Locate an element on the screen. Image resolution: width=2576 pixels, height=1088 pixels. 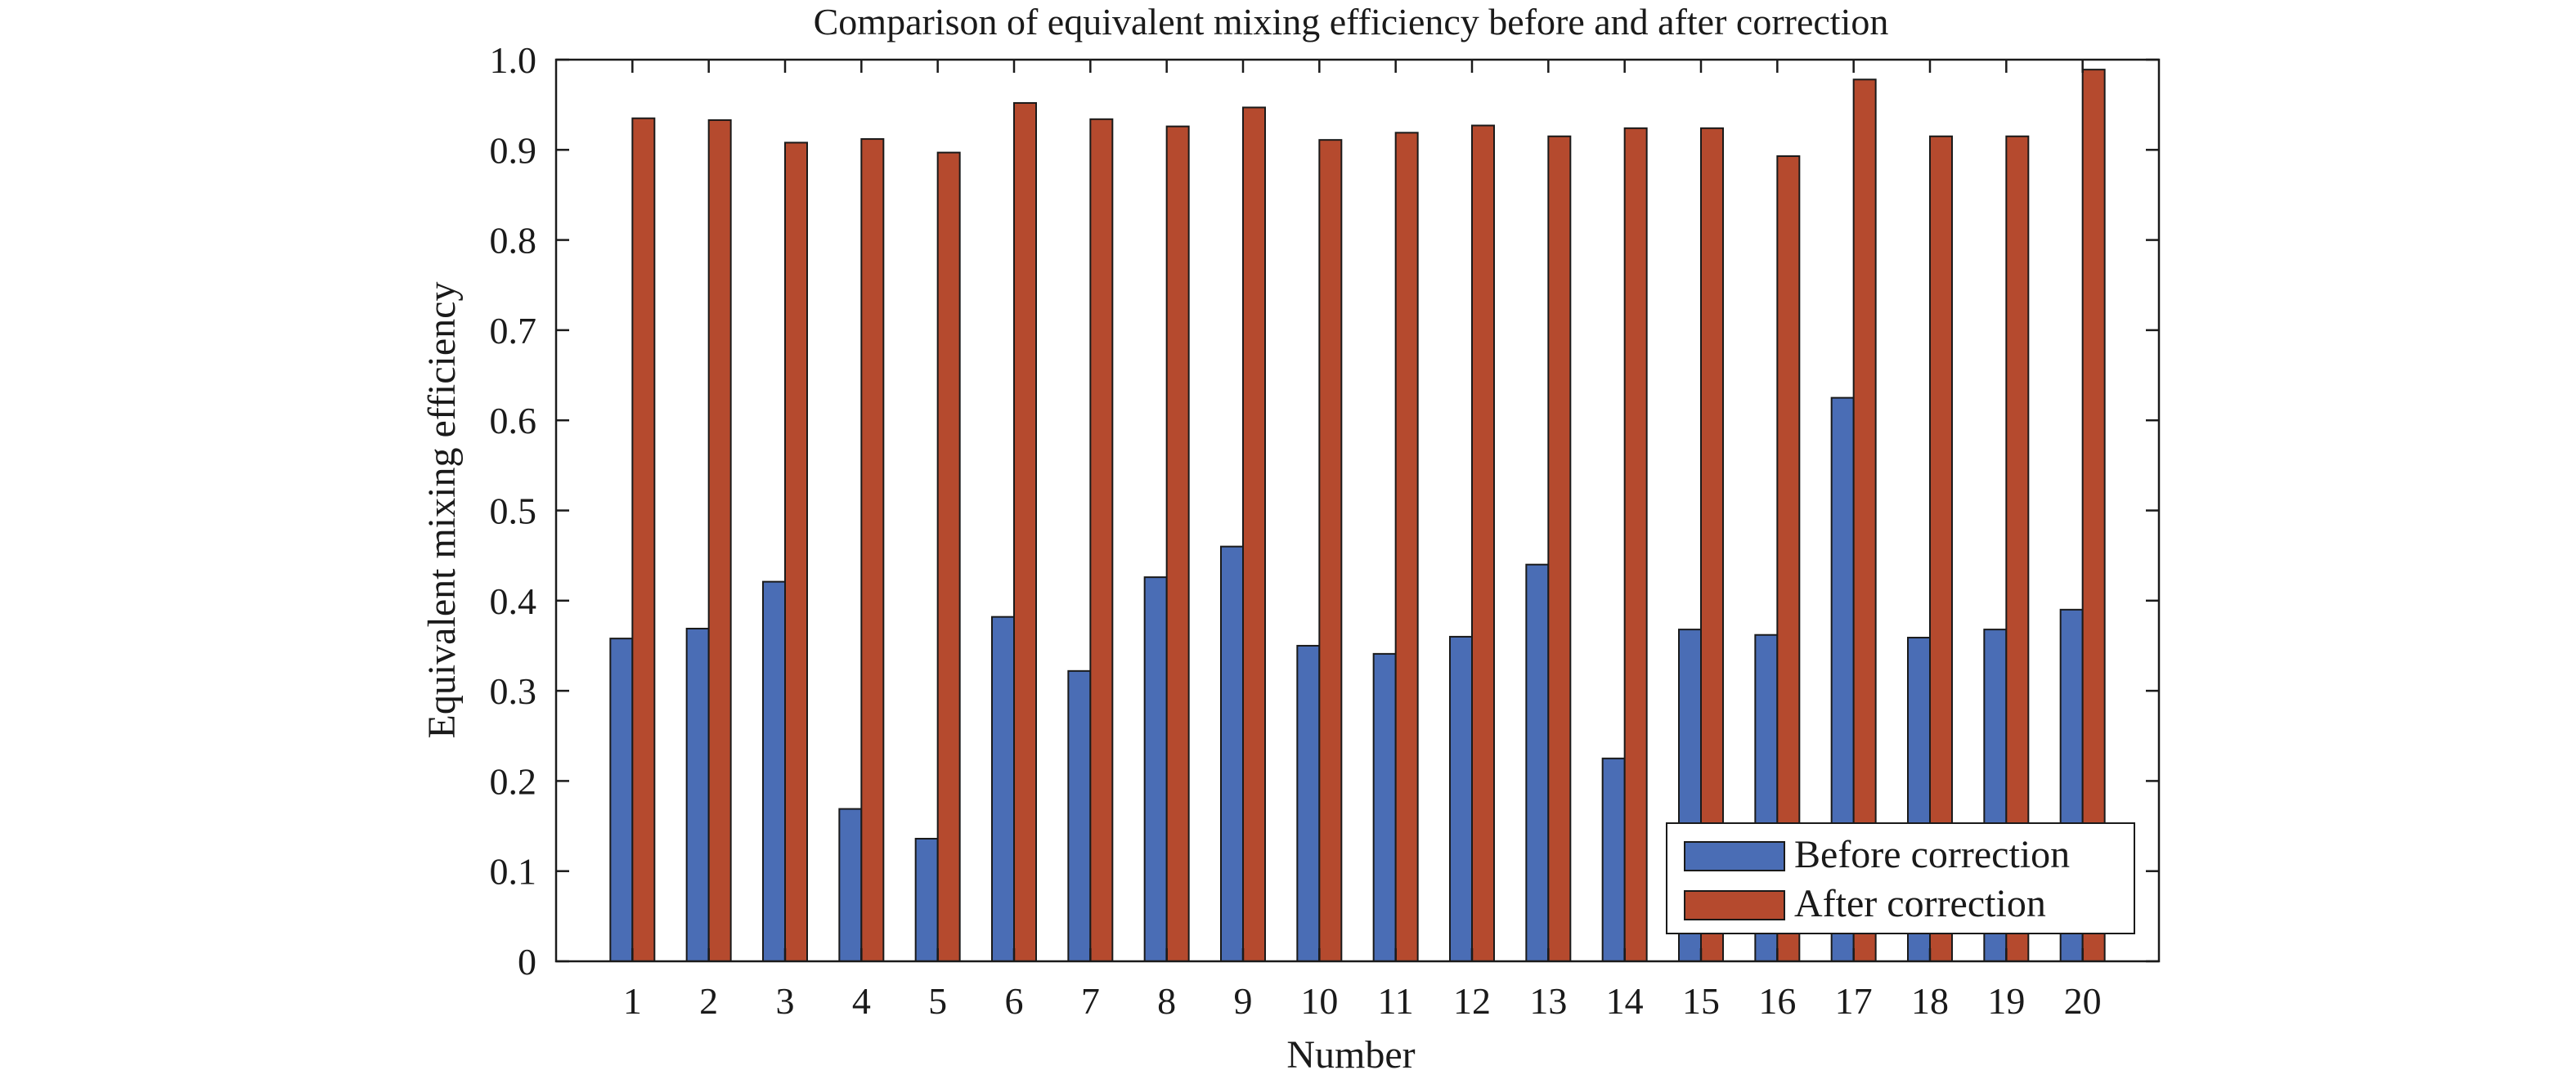
x-tick-label: 17 is located at coordinates (1854, 1001).